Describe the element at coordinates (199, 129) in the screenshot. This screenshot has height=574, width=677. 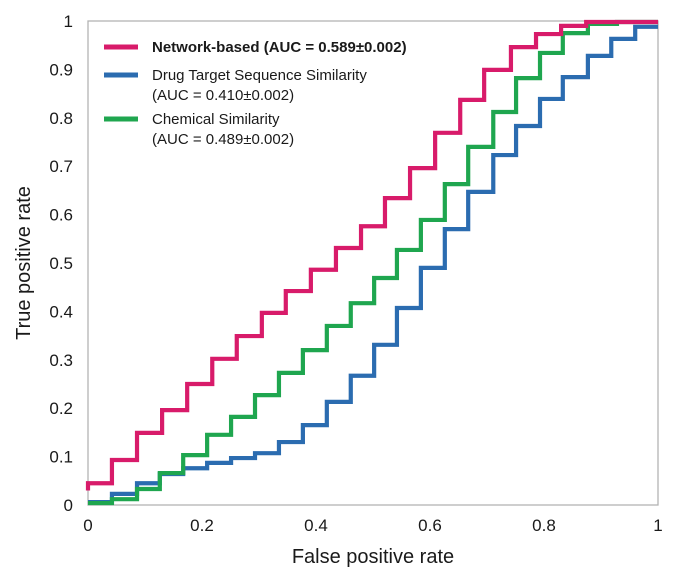
I see `legend-item: Chemical Similarity (AUC = 0.489±0.002)` at that location.